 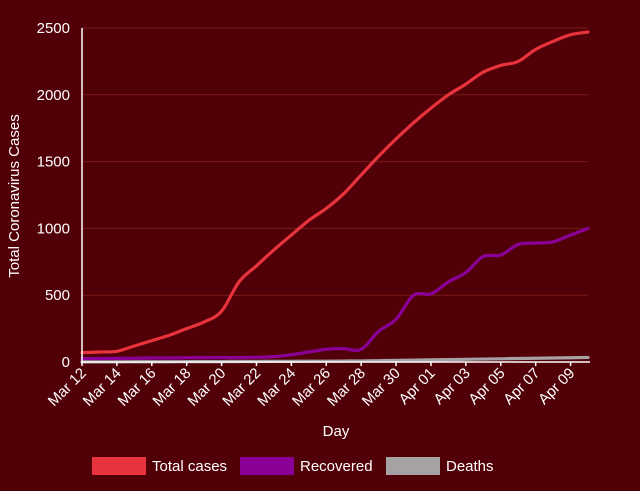 What do you see at coordinates (381, 387) in the screenshot?
I see `x-tick-label: Mar 30` at bounding box center [381, 387].